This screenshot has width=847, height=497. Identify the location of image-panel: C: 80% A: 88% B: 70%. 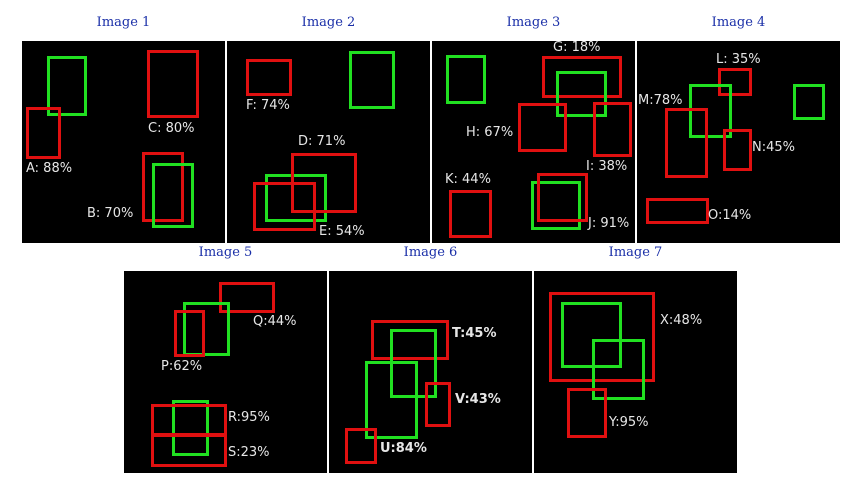
(123, 142).